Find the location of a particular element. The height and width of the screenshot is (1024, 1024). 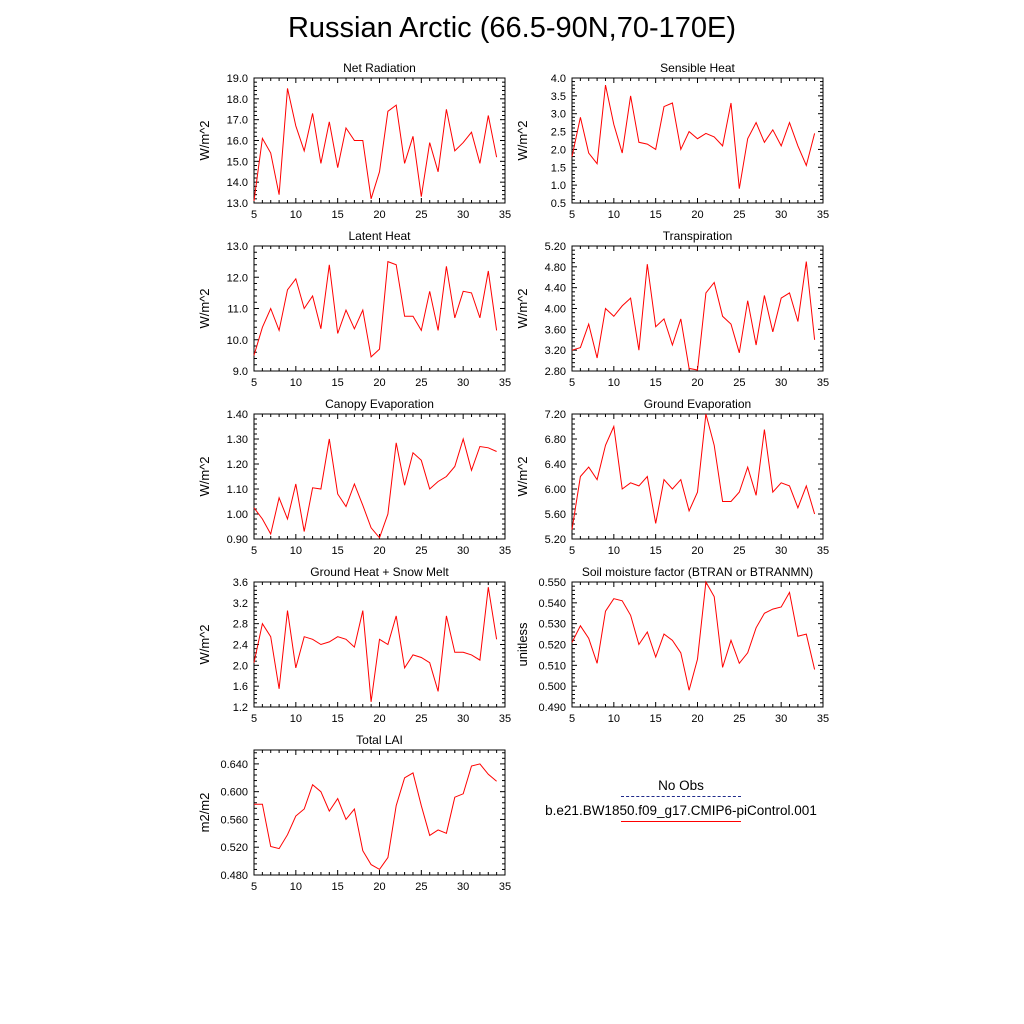

y-tick-label: 18.0 is located at coordinates (237, 100).